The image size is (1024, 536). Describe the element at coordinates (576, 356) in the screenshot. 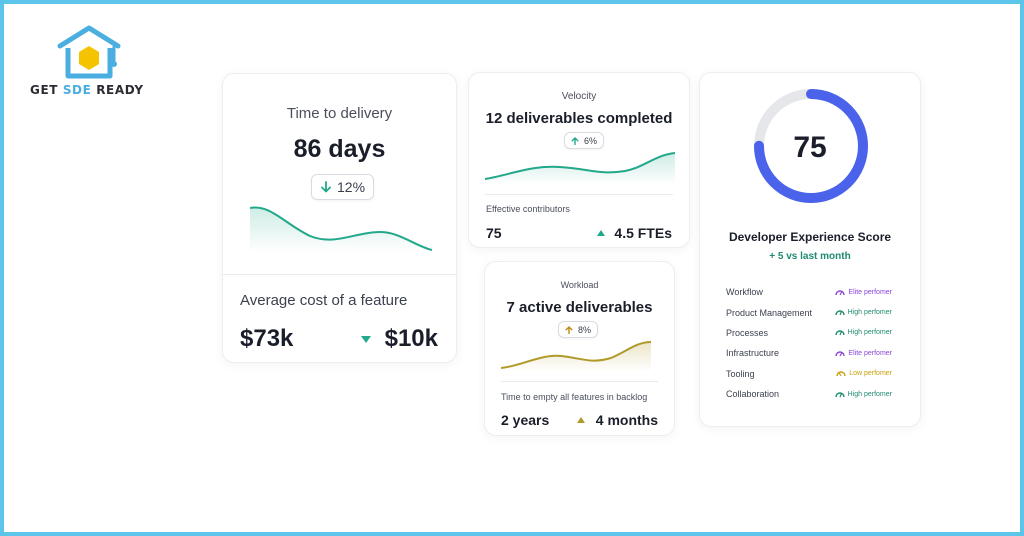

I see `workload-trend-sparkline` at that location.